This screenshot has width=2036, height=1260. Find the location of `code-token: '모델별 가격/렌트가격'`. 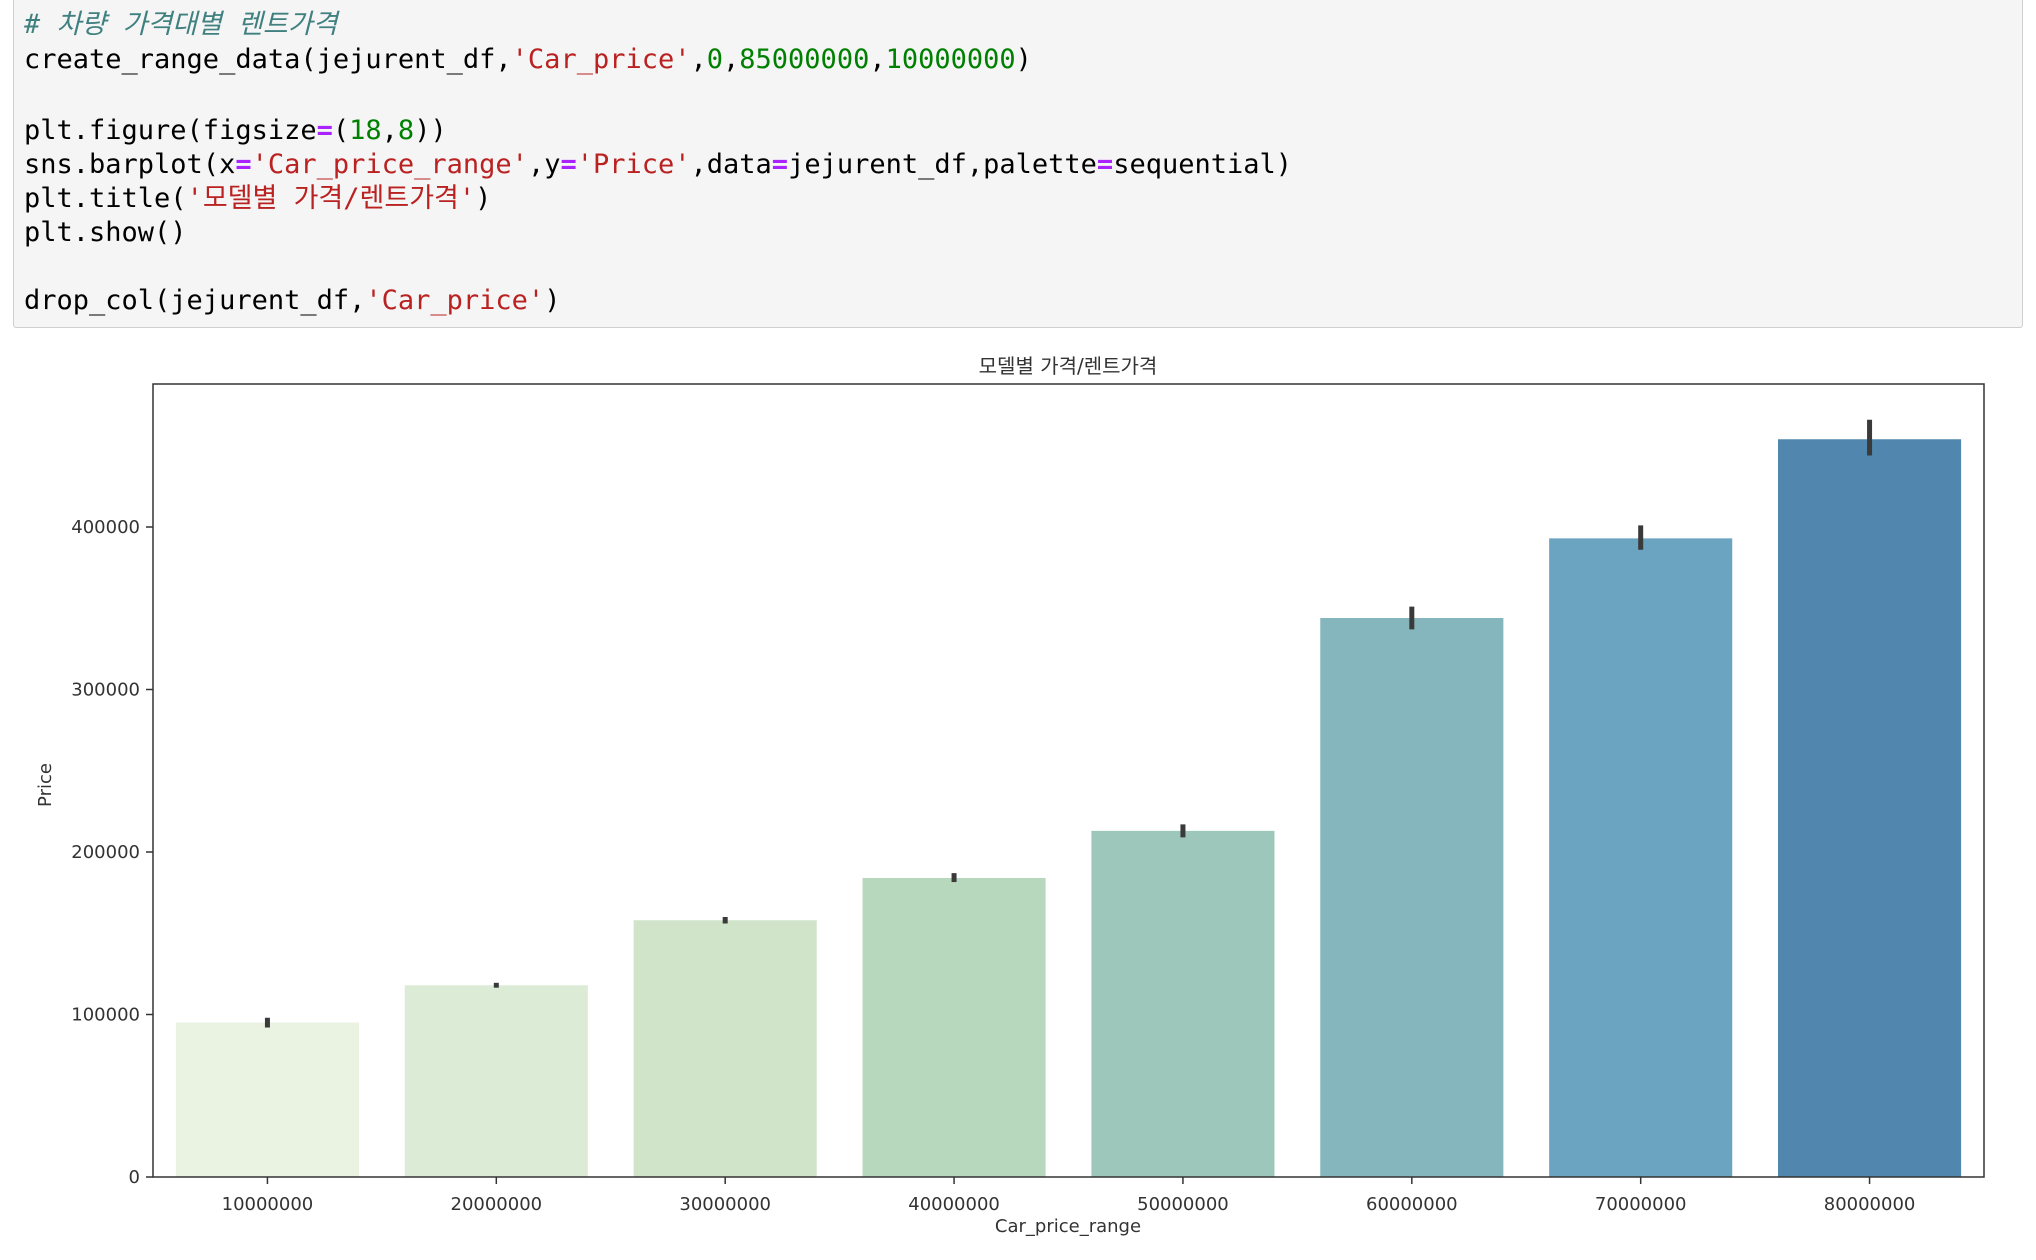

code-token: '모델별 가격/렌트가격' is located at coordinates (331, 198).